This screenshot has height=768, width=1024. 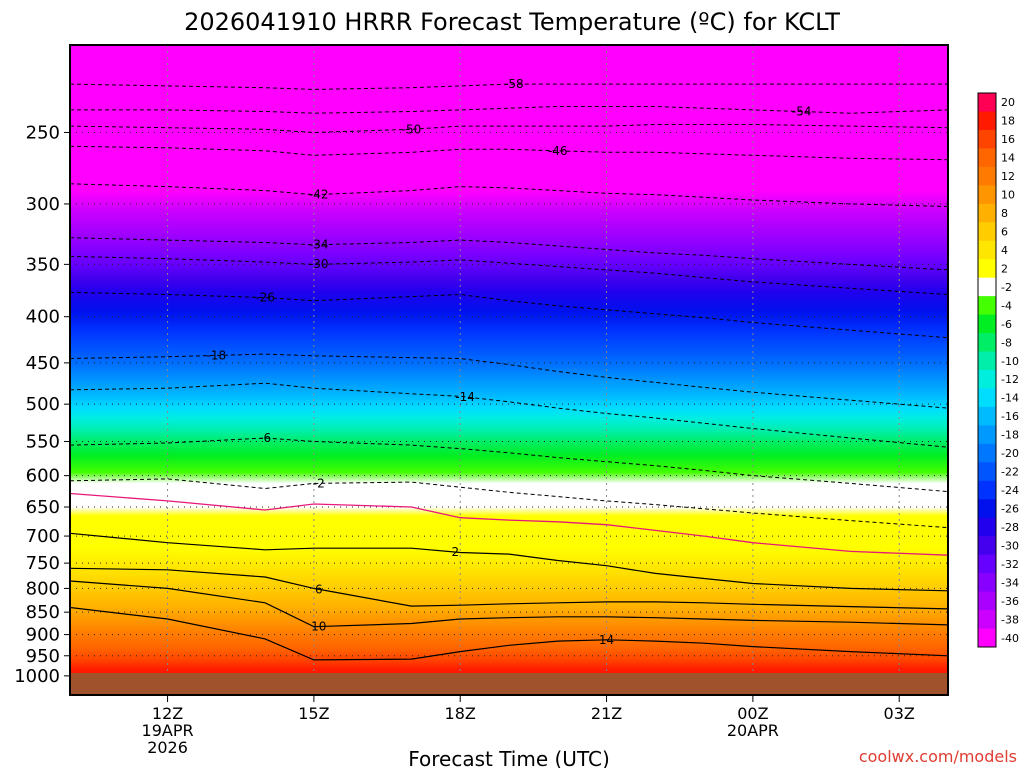 I want to click on isotherm-label: 10, so click(x=318, y=627).